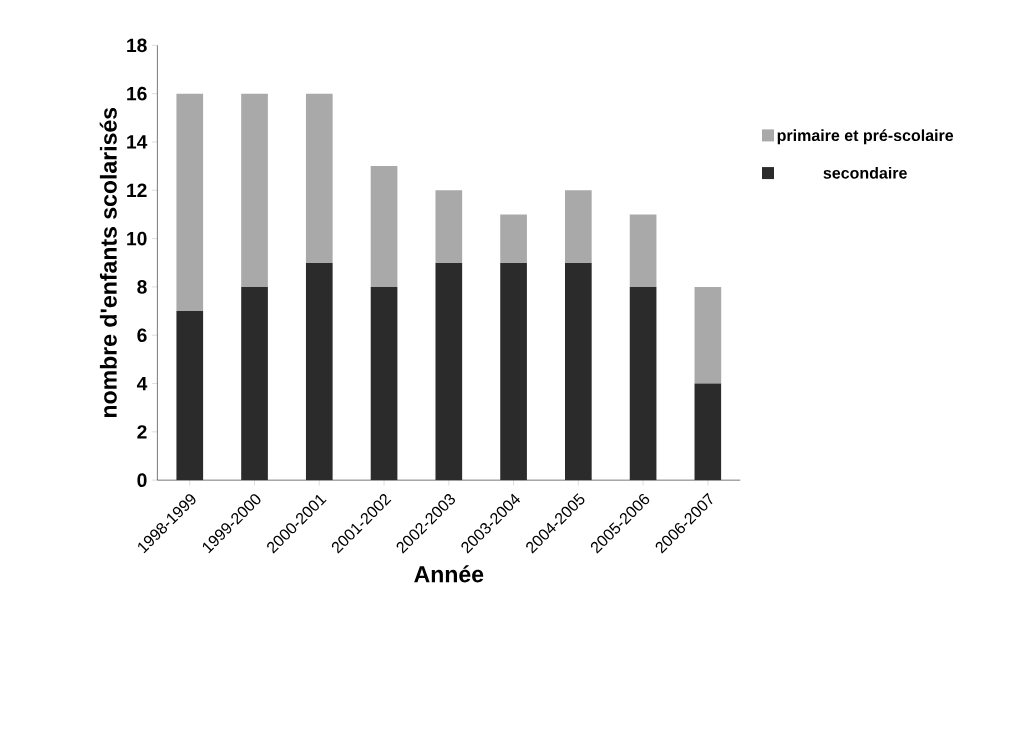 This screenshot has height=742, width=1031. Describe the element at coordinates (137, 142) in the screenshot. I see `y-tick-label: 14` at that location.